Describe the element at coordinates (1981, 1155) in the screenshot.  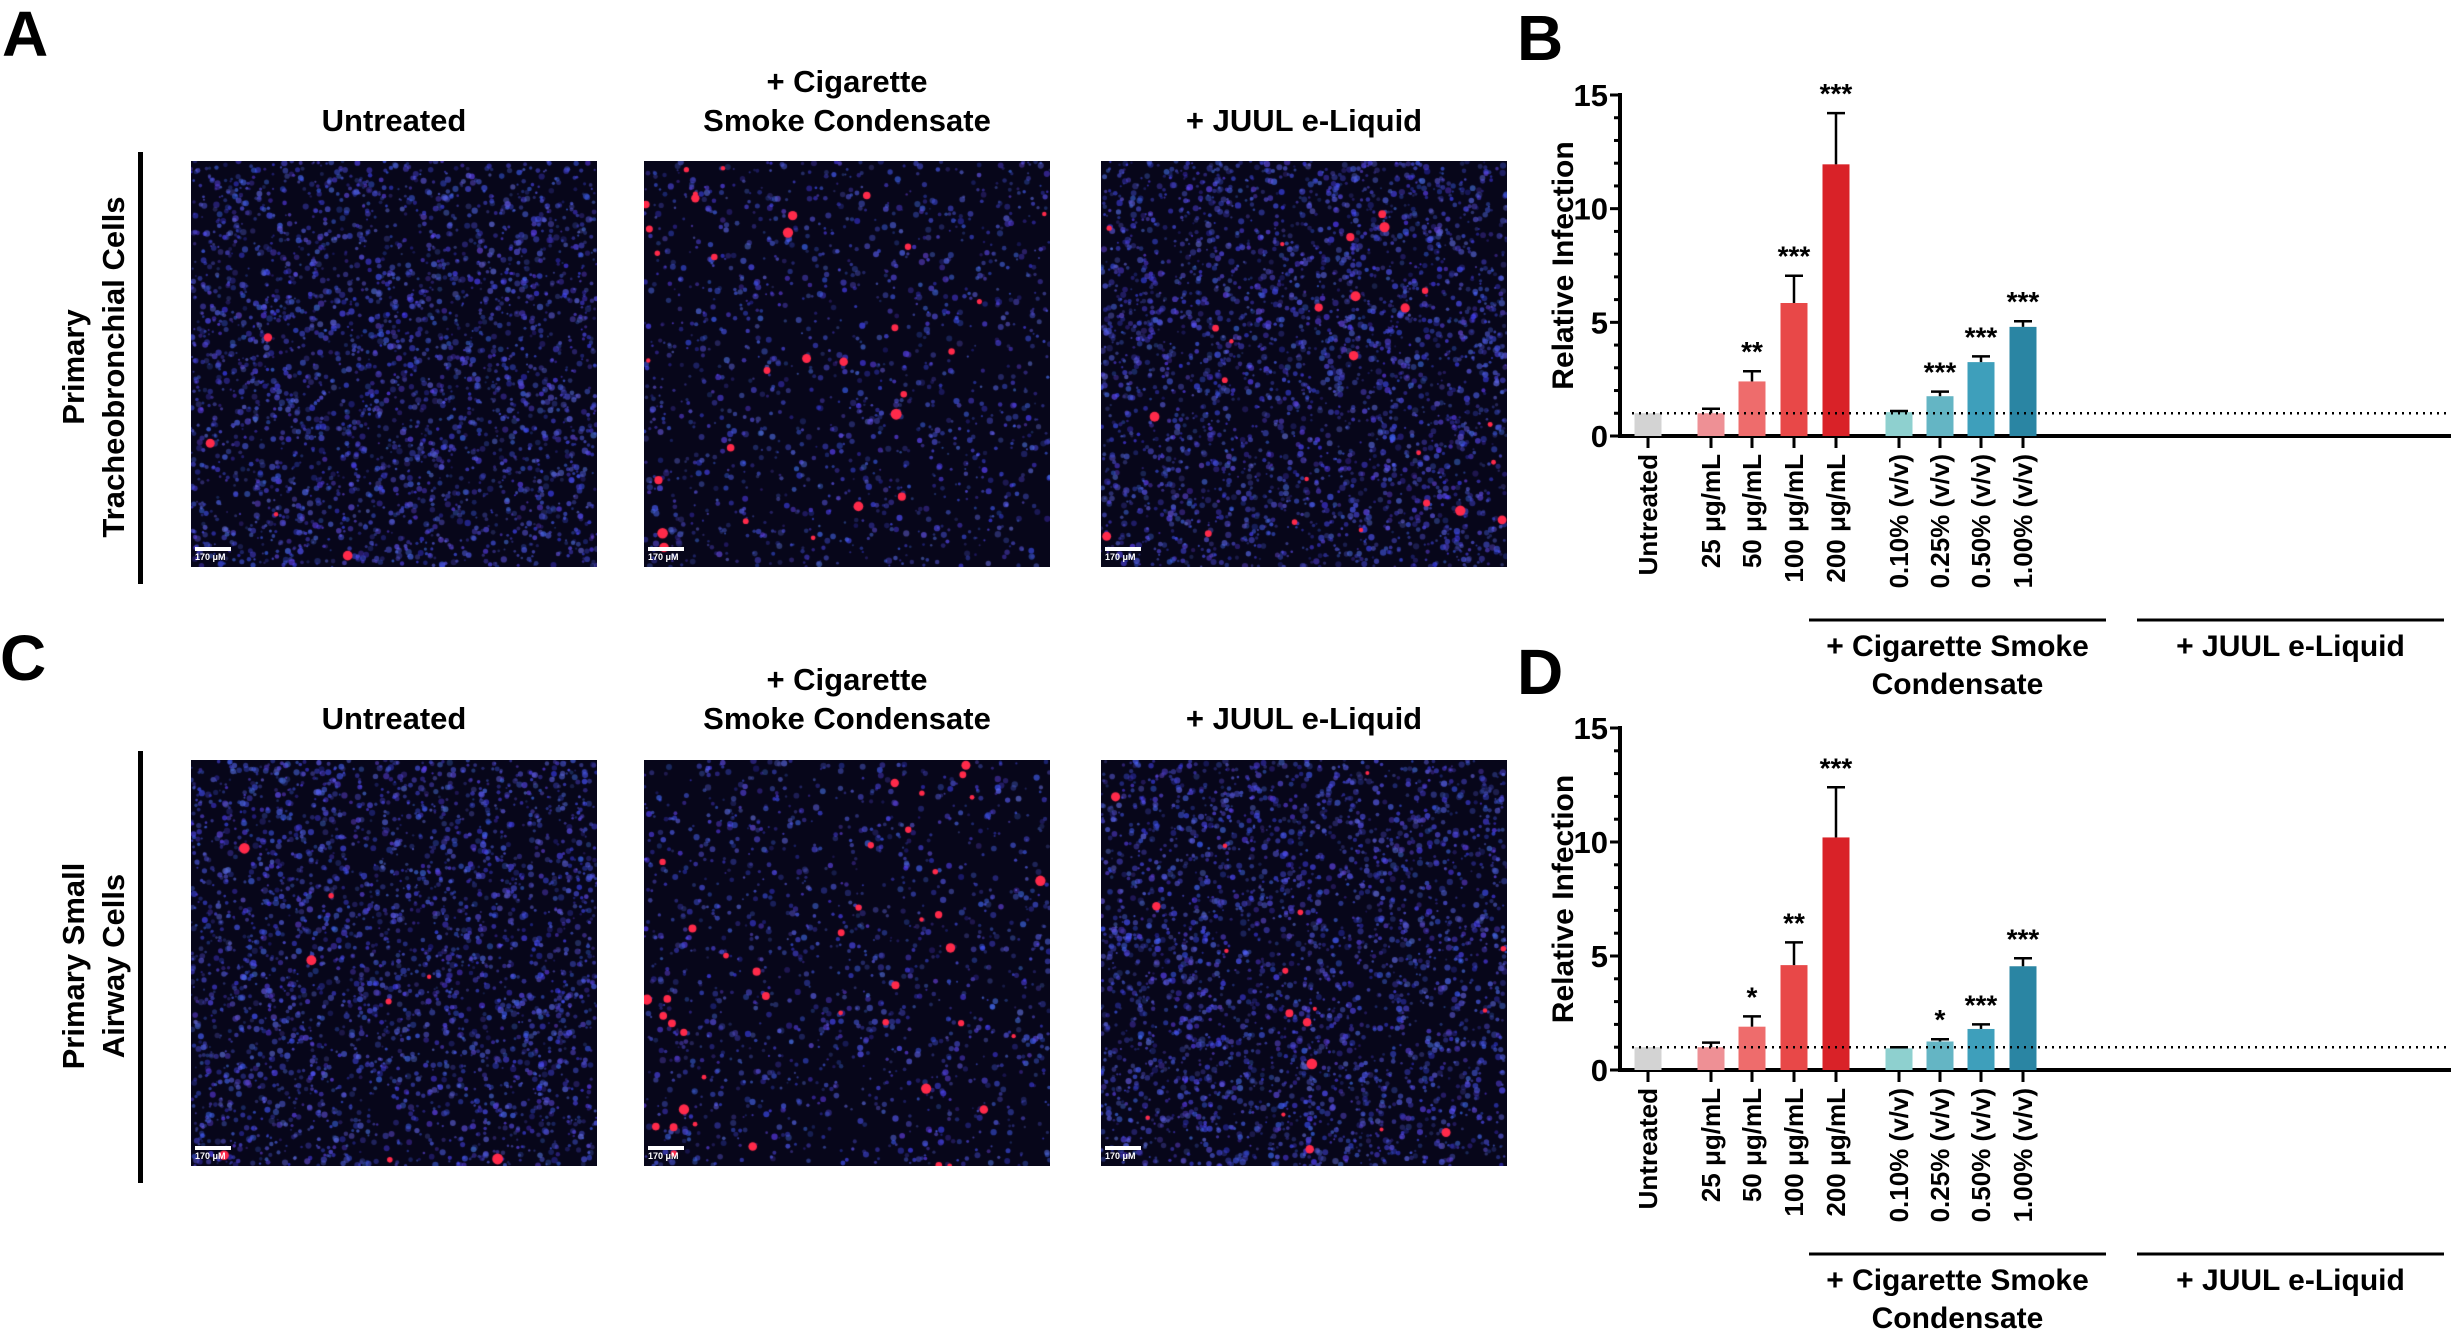
I see `x-tick-label: 0.50% (v/v)` at that location.